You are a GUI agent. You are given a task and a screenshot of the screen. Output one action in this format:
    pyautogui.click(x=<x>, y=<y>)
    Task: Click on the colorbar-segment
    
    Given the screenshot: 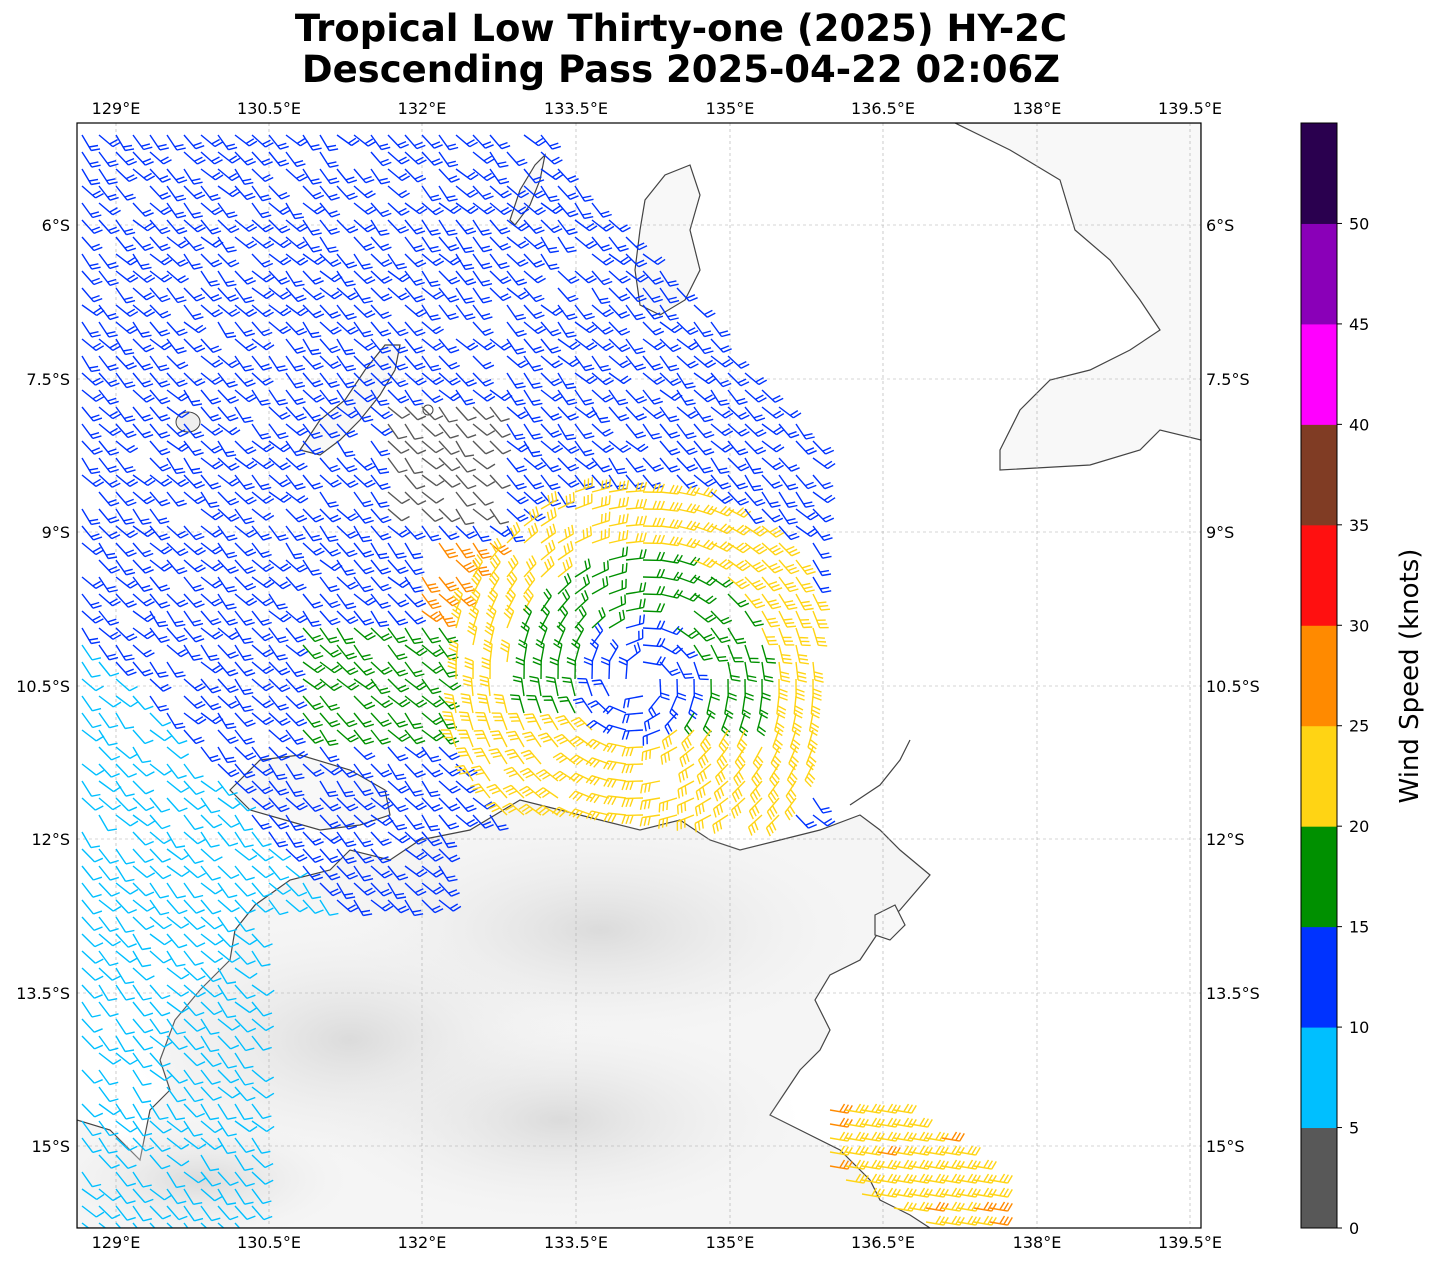 What is the action you would take?
    pyautogui.click(x=1319, y=1078)
    